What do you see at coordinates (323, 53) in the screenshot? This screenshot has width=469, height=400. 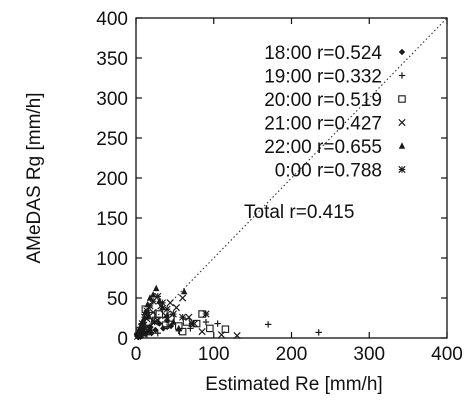 I see `legend-label: 18:00 r=0.524` at bounding box center [323, 53].